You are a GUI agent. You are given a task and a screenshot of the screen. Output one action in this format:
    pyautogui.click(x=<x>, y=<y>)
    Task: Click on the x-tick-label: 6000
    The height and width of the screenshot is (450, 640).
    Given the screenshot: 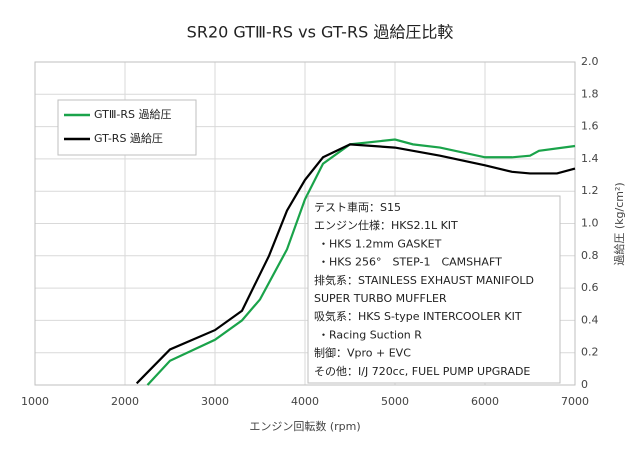 What is the action you would take?
    pyautogui.click(x=485, y=401)
    